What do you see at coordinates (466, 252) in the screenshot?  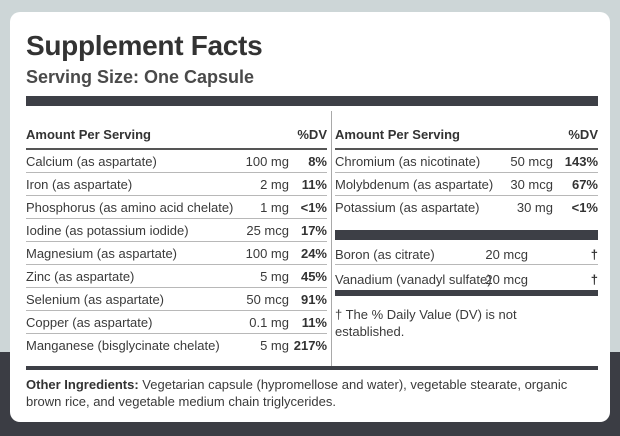 I see `table-row: Boron (as citrate) 20 mcg †` at bounding box center [466, 252].